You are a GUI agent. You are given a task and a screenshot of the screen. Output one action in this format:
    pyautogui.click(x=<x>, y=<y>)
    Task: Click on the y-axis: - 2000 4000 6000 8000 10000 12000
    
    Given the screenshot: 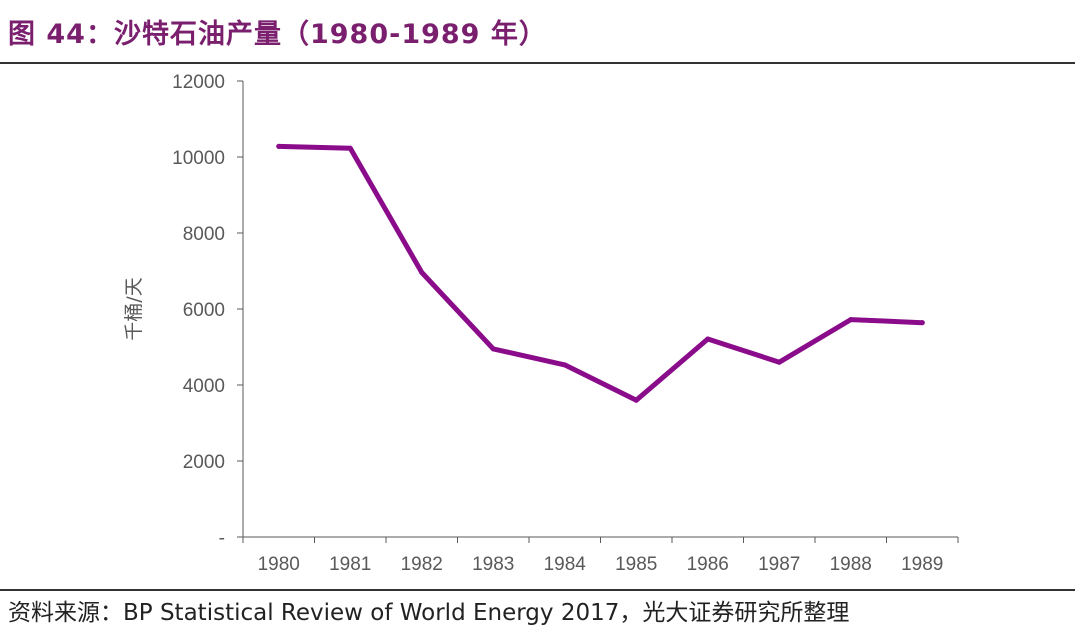 What is the action you would take?
    pyautogui.click(x=208, y=310)
    